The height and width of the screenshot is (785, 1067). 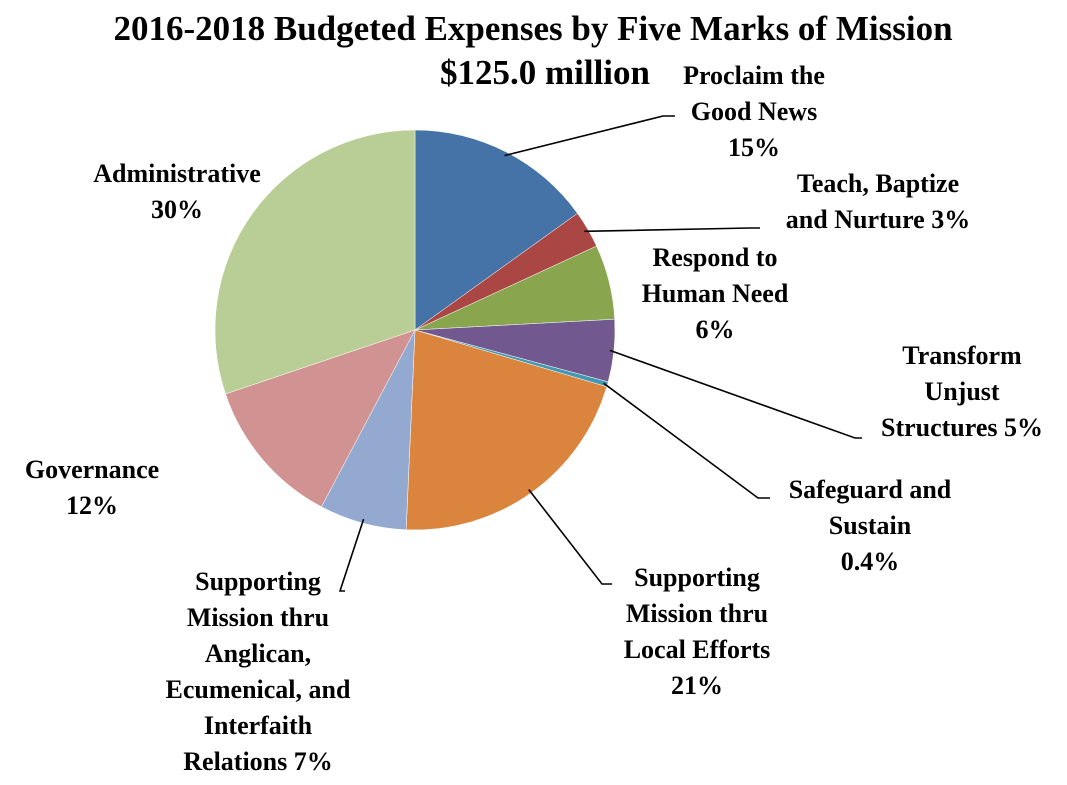 What do you see at coordinates (177, 191) in the screenshot?
I see `slice-label-8: Administrative 30%` at bounding box center [177, 191].